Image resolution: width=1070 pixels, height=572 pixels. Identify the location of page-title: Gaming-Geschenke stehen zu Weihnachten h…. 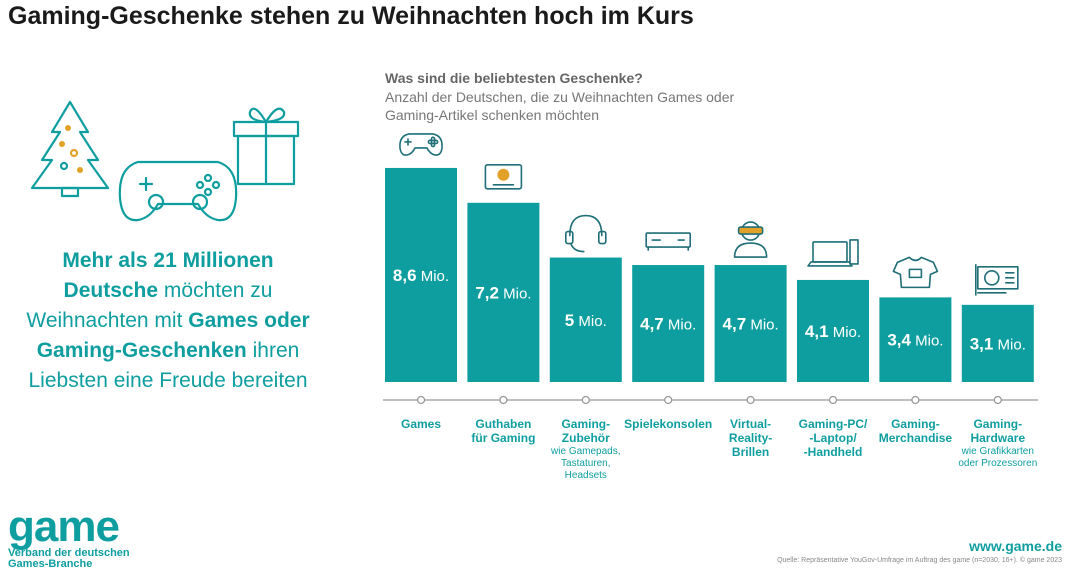
(351, 16).